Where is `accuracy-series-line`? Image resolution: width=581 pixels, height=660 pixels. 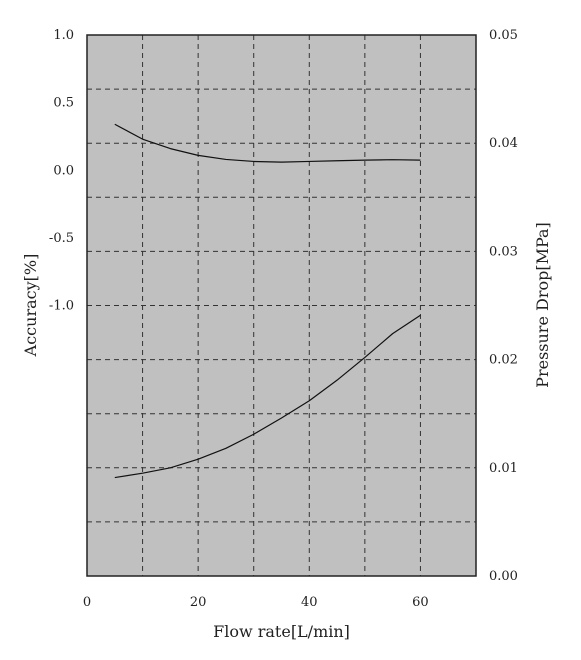 accuracy-series-line is located at coordinates (267, 143).